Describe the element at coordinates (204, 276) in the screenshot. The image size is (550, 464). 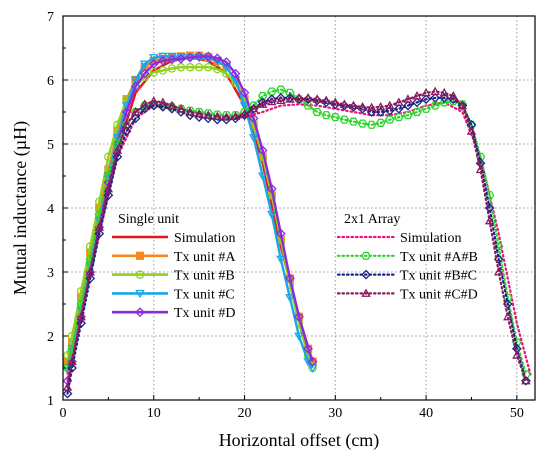
I see `legend-label: Tx unit #B` at that location.